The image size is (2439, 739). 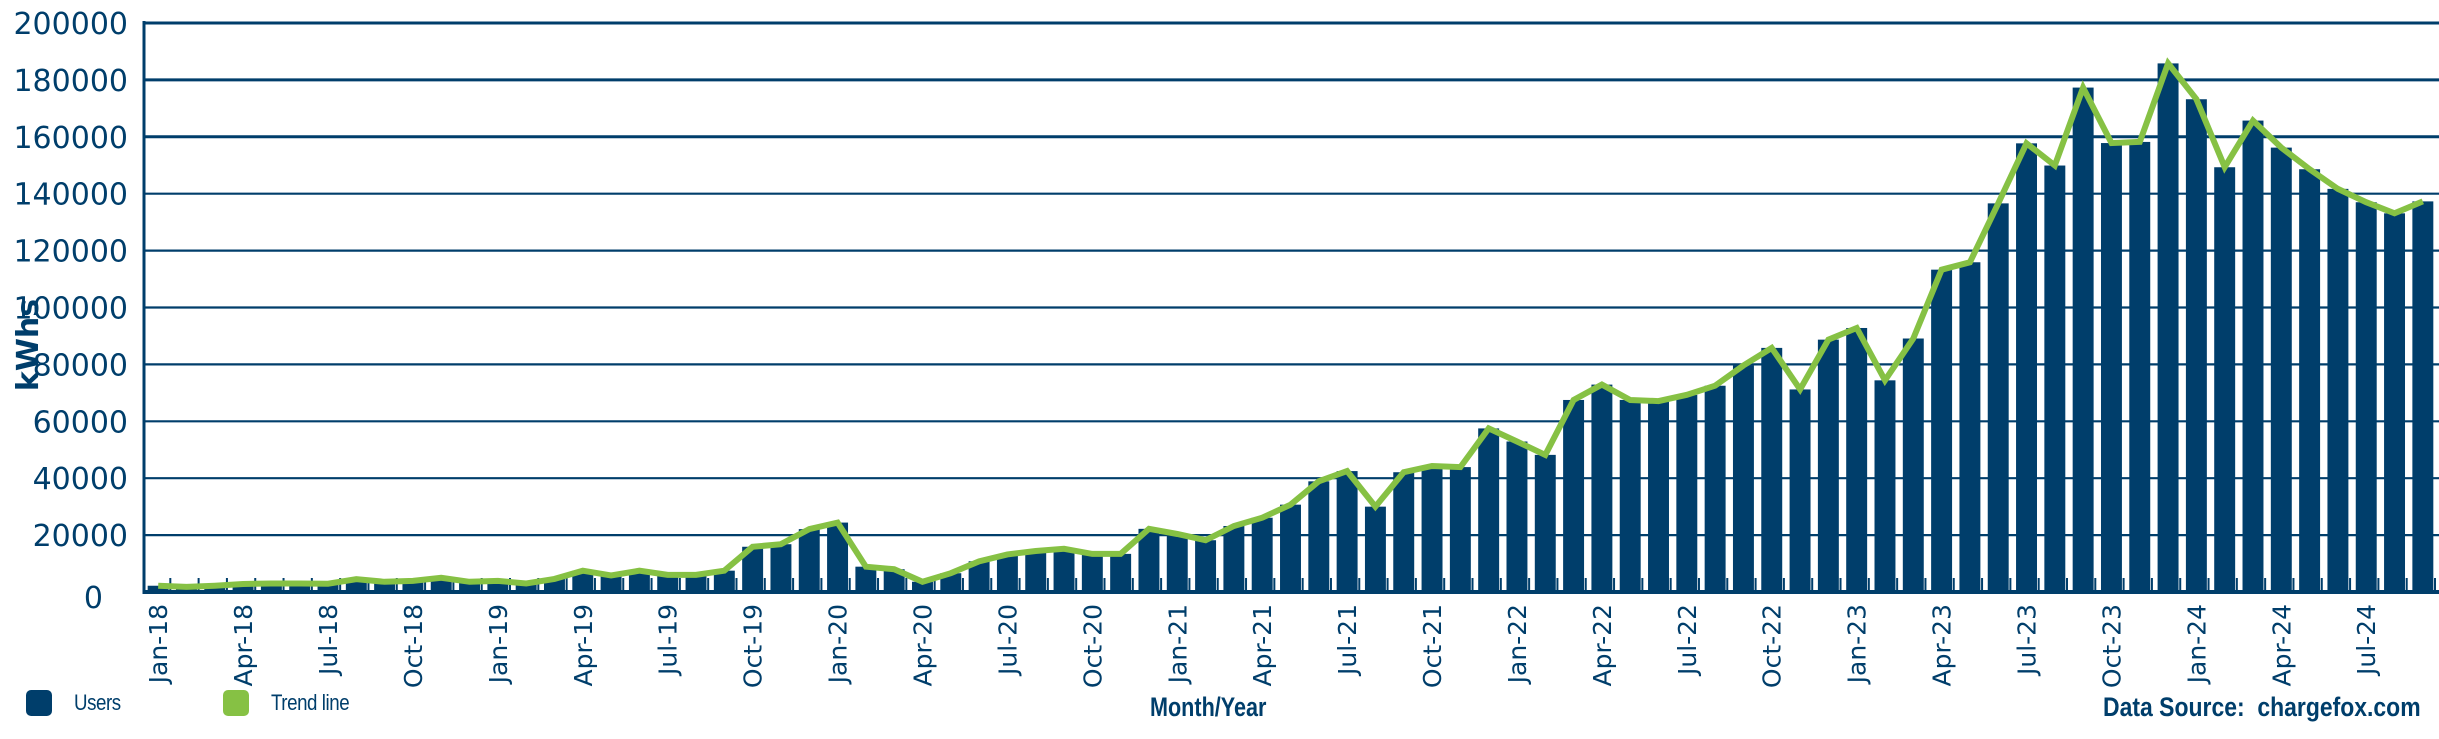 What do you see at coordinates (583, 645) in the screenshot?
I see `svg-text: Apr-19` at bounding box center [583, 645].